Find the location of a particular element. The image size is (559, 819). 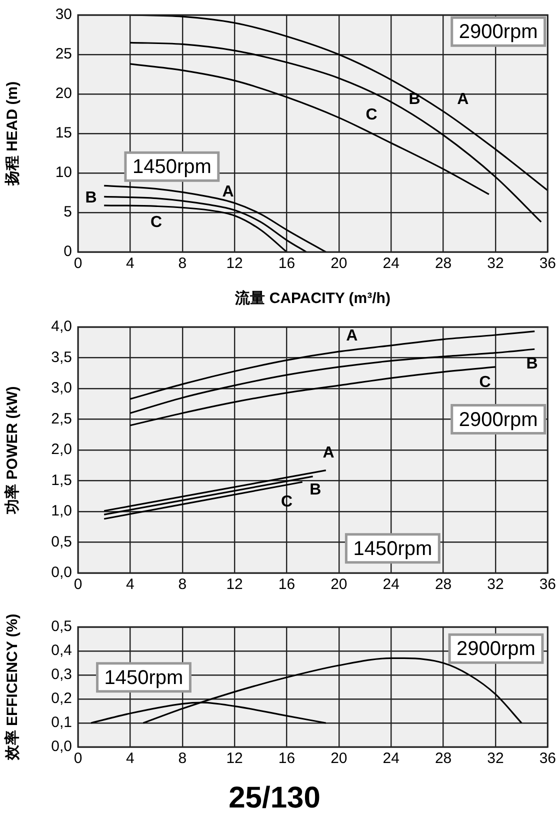

y-tick-label: 3,5 is located at coordinates (61, 357).